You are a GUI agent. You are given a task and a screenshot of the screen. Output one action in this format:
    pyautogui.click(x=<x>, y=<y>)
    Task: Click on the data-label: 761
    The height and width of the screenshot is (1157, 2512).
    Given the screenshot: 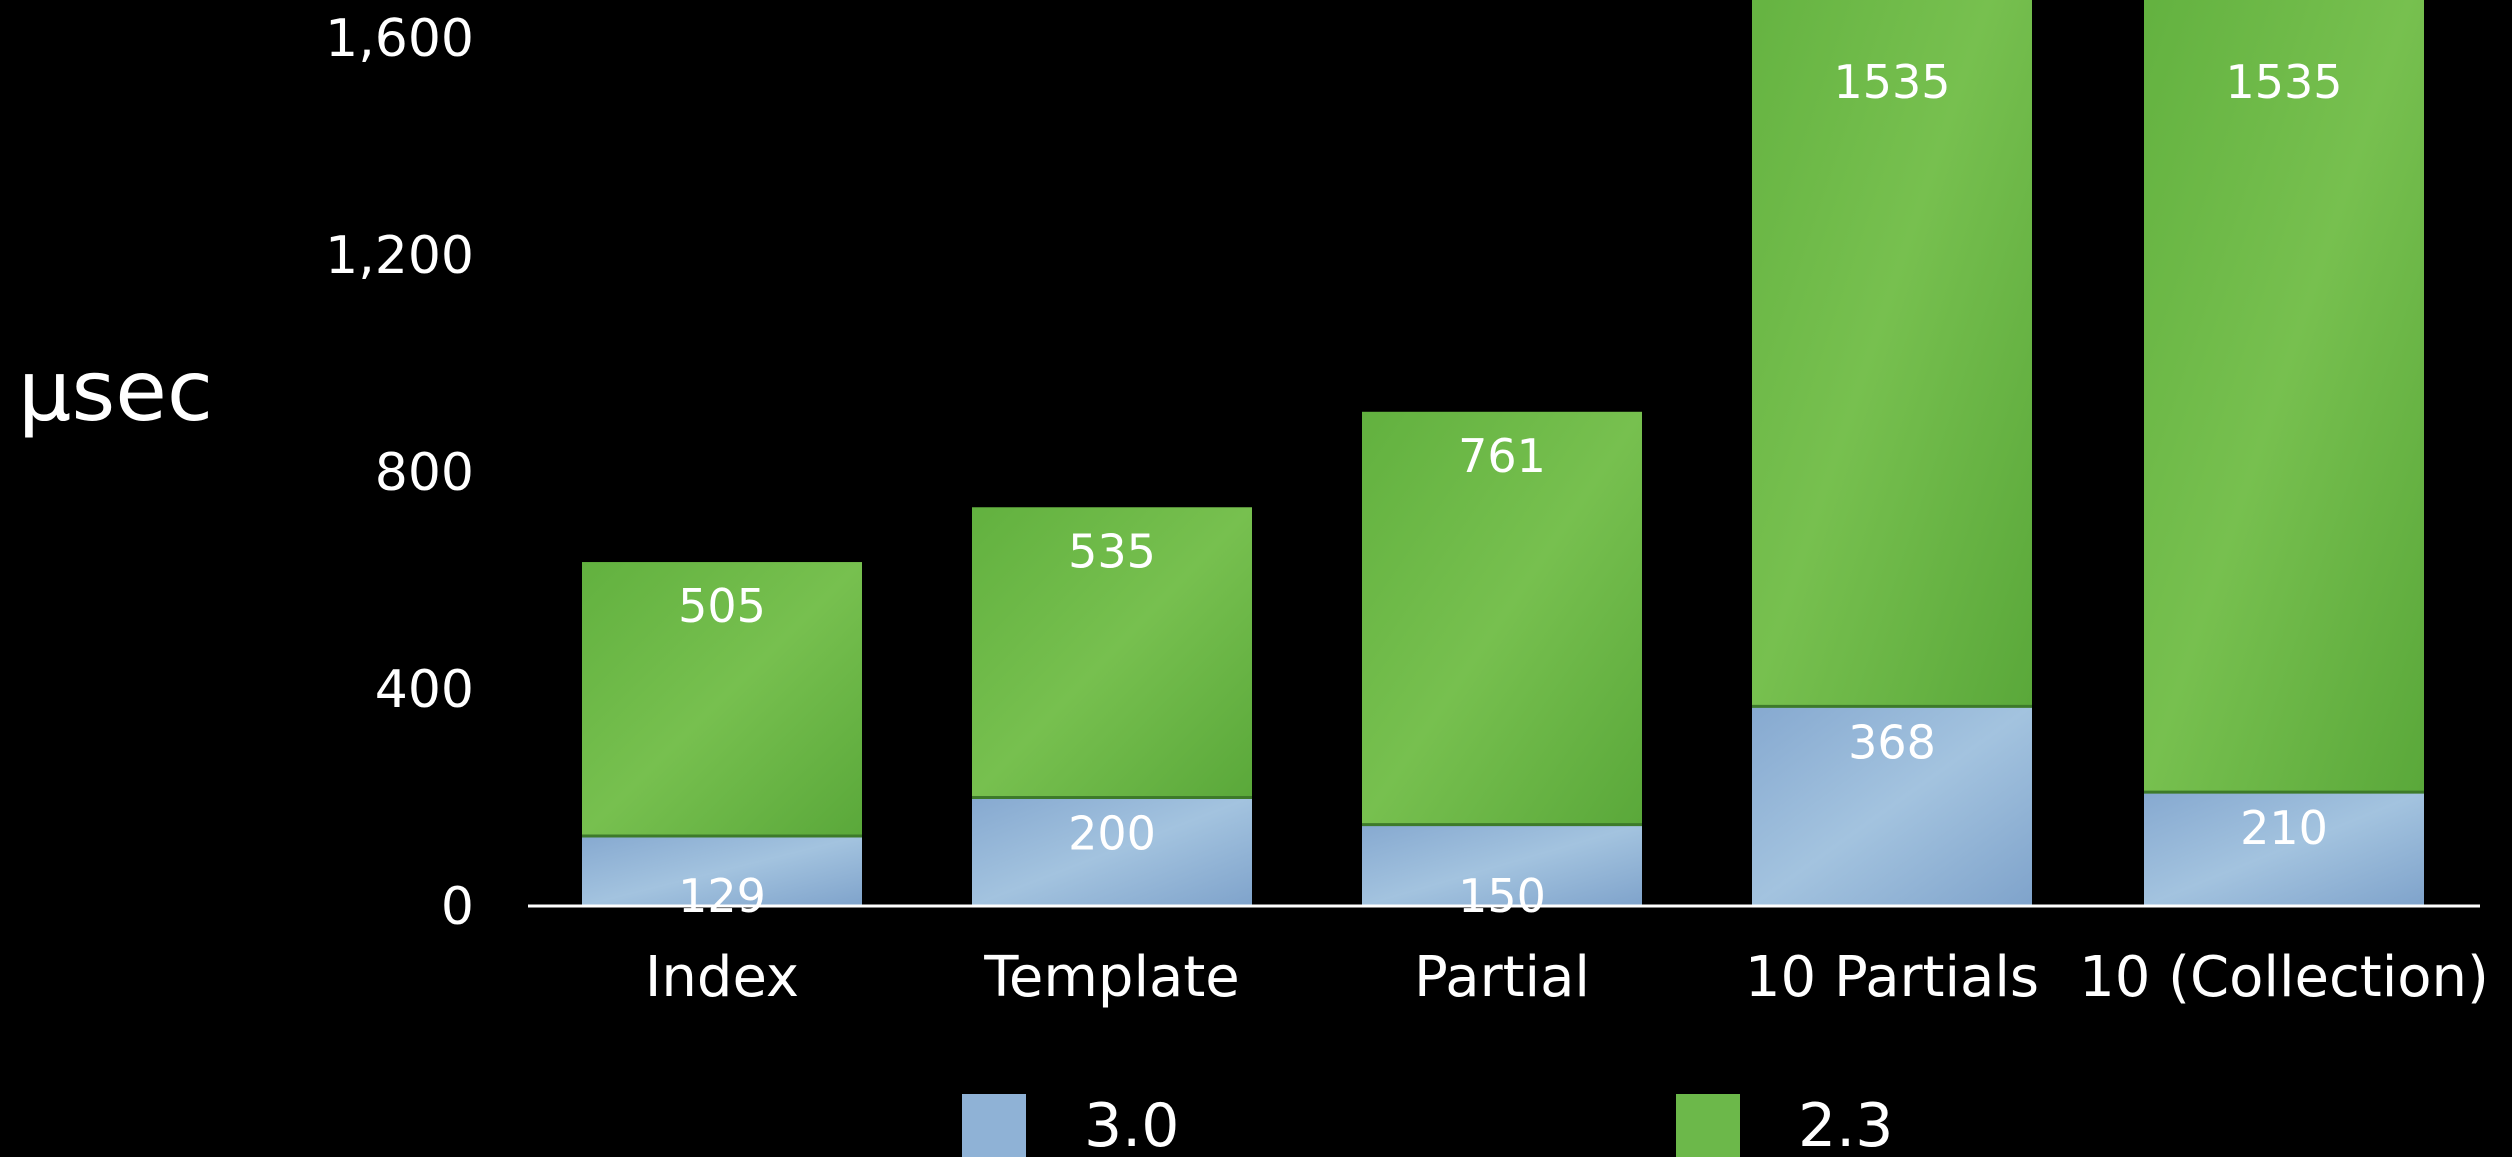 What is the action you would take?
    pyautogui.click(x=1502, y=456)
    